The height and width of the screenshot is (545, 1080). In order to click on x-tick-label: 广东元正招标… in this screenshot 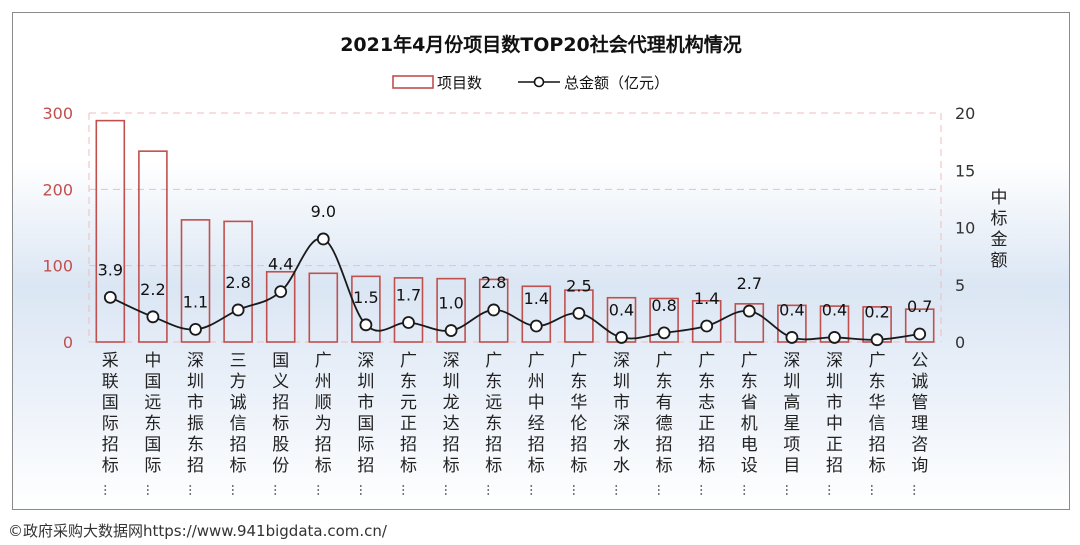, I will do `click(409, 423)`.